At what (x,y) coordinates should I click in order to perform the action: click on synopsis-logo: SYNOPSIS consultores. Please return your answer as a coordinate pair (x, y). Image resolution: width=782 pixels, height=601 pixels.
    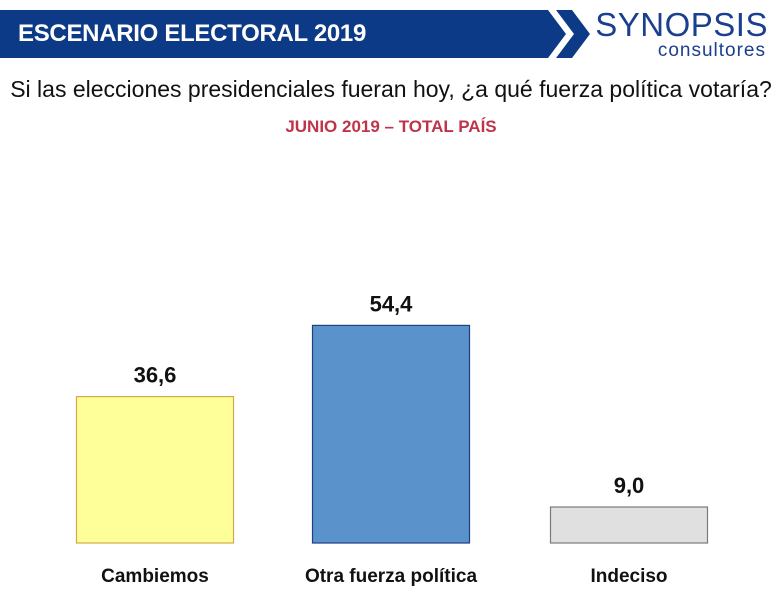
    Looking at the image, I should click on (686, 34).